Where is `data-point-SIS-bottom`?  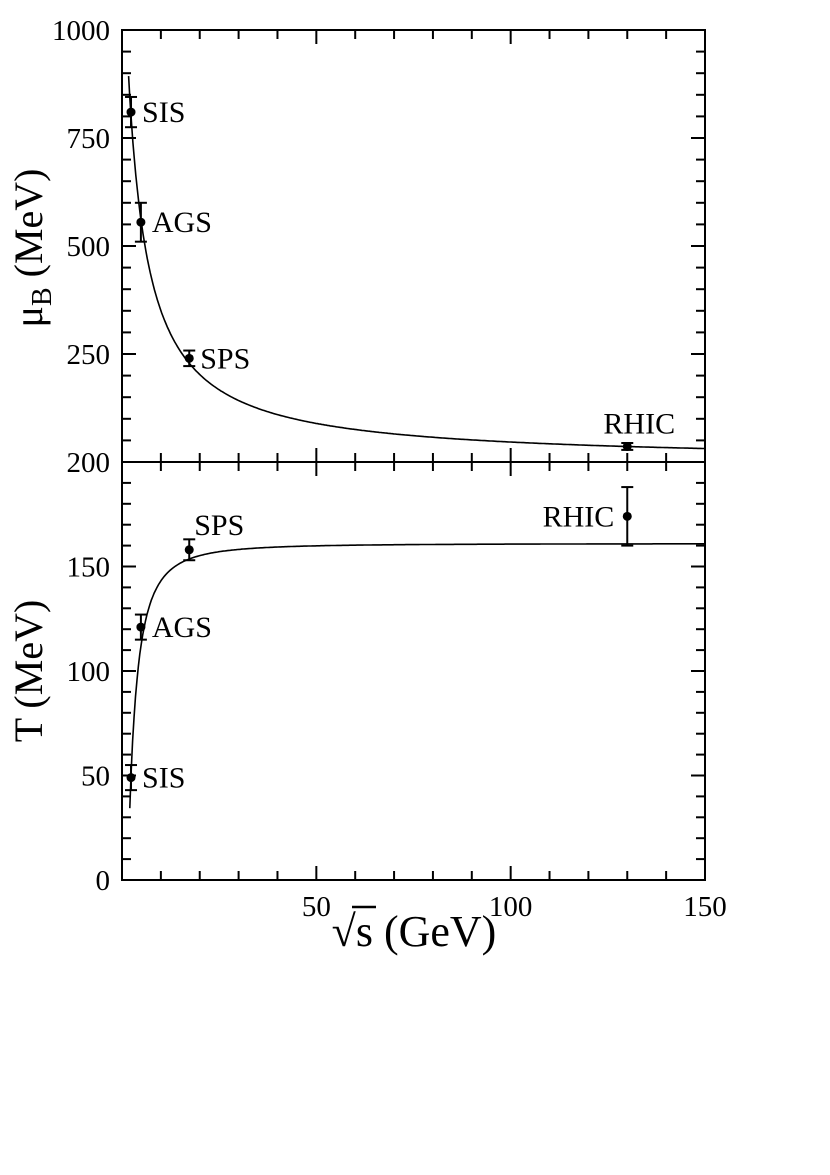 data-point-SIS-bottom is located at coordinates (131, 778).